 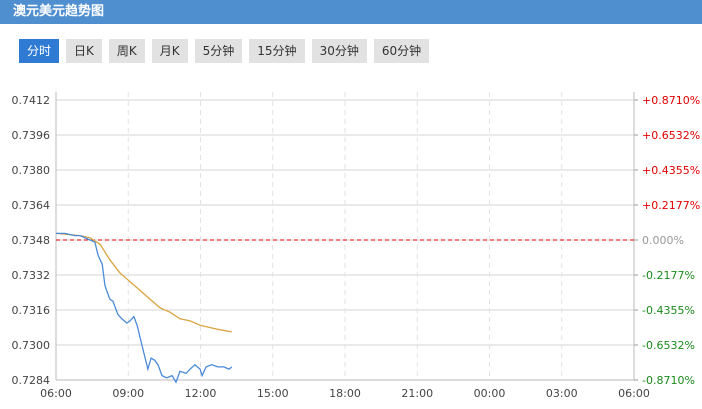 What do you see at coordinates (671, 100) in the screenshot?
I see `pct-tick-label: +0.8710%` at bounding box center [671, 100].